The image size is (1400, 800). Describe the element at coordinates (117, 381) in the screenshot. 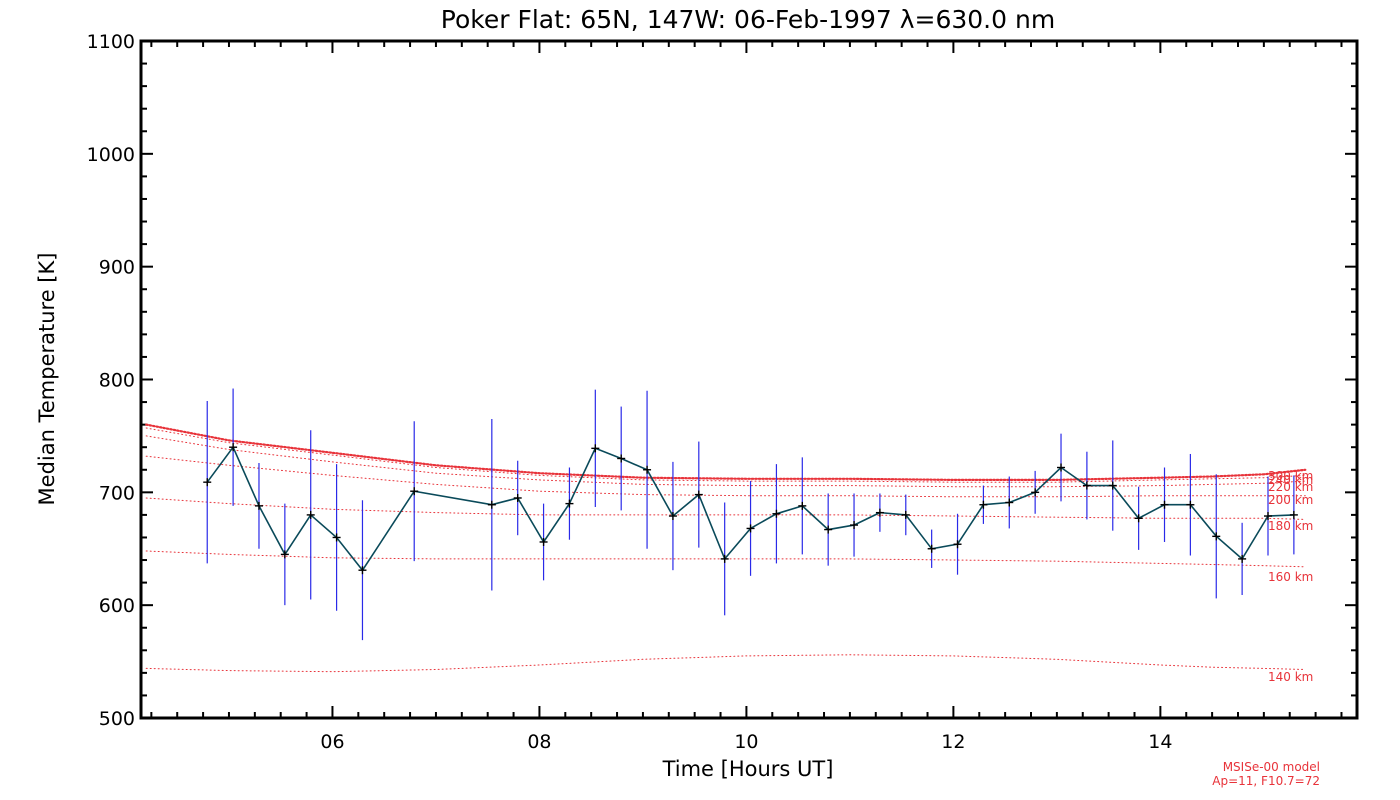

I see `y-tick-label: 800` at that location.